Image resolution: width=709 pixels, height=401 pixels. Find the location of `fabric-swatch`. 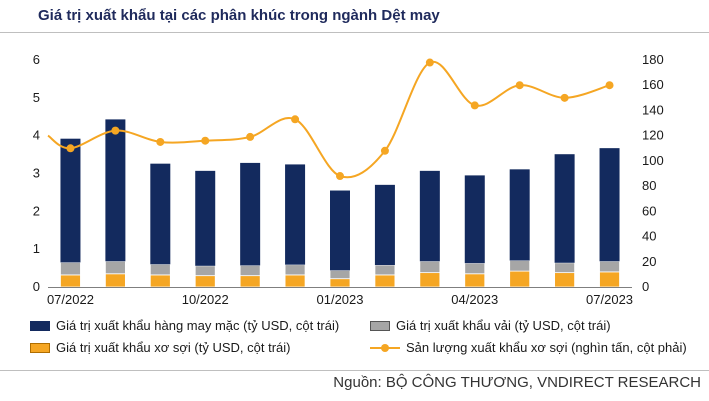

fabric-swatch is located at coordinates (380, 325).